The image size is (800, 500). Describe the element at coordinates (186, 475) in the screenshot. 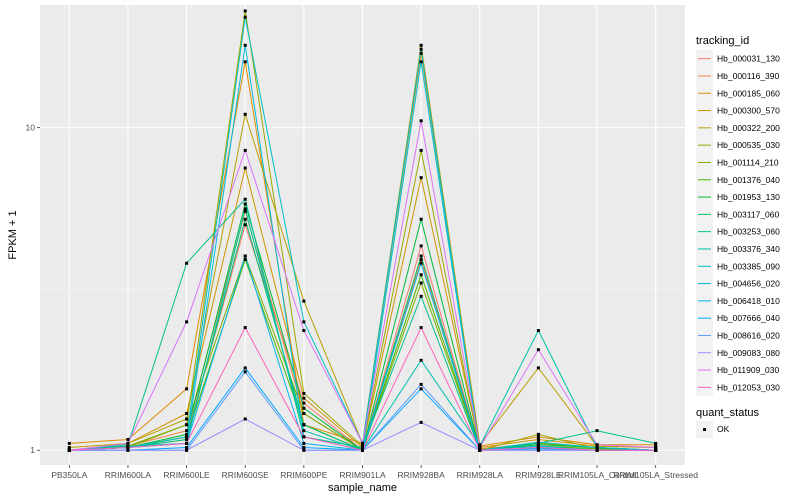

I see `x-tick-label: RRIM600LE` at that location.